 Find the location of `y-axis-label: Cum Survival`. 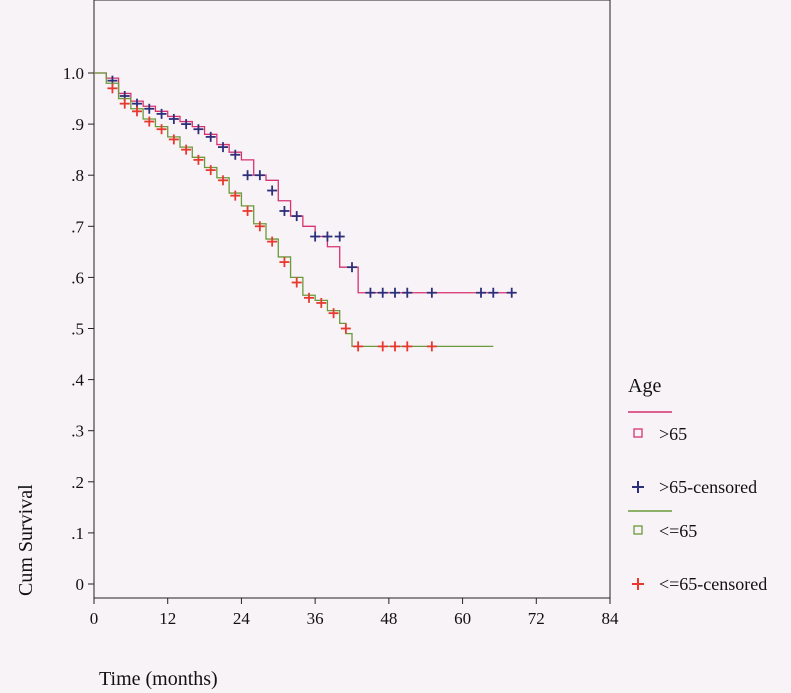

y-axis-label: Cum Survival is located at coordinates (26, 540).